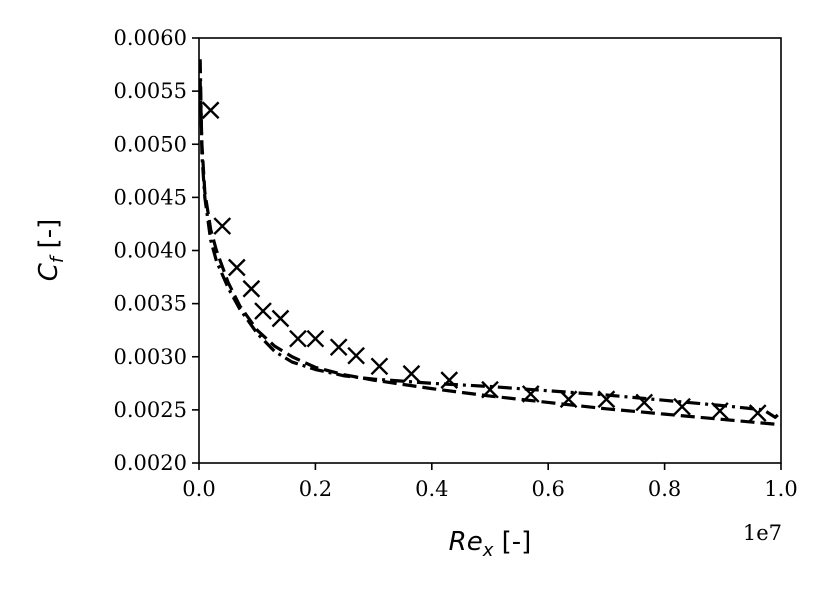 The height and width of the screenshot is (593, 830). What do you see at coordinates (150, 304) in the screenshot?
I see `y-tick-label: 0.0035` at bounding box center [150, 304].